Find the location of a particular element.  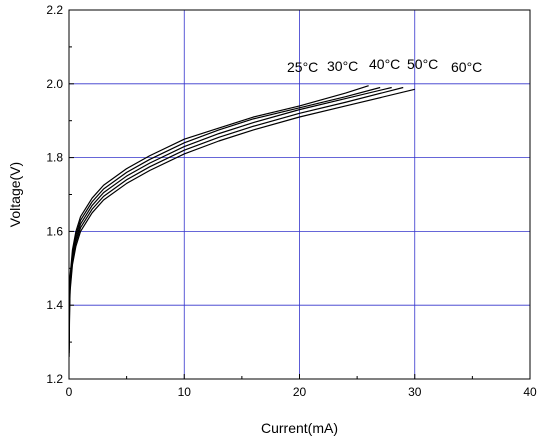

y-tick-label: 1.6 is located at coordinates (54, 231).